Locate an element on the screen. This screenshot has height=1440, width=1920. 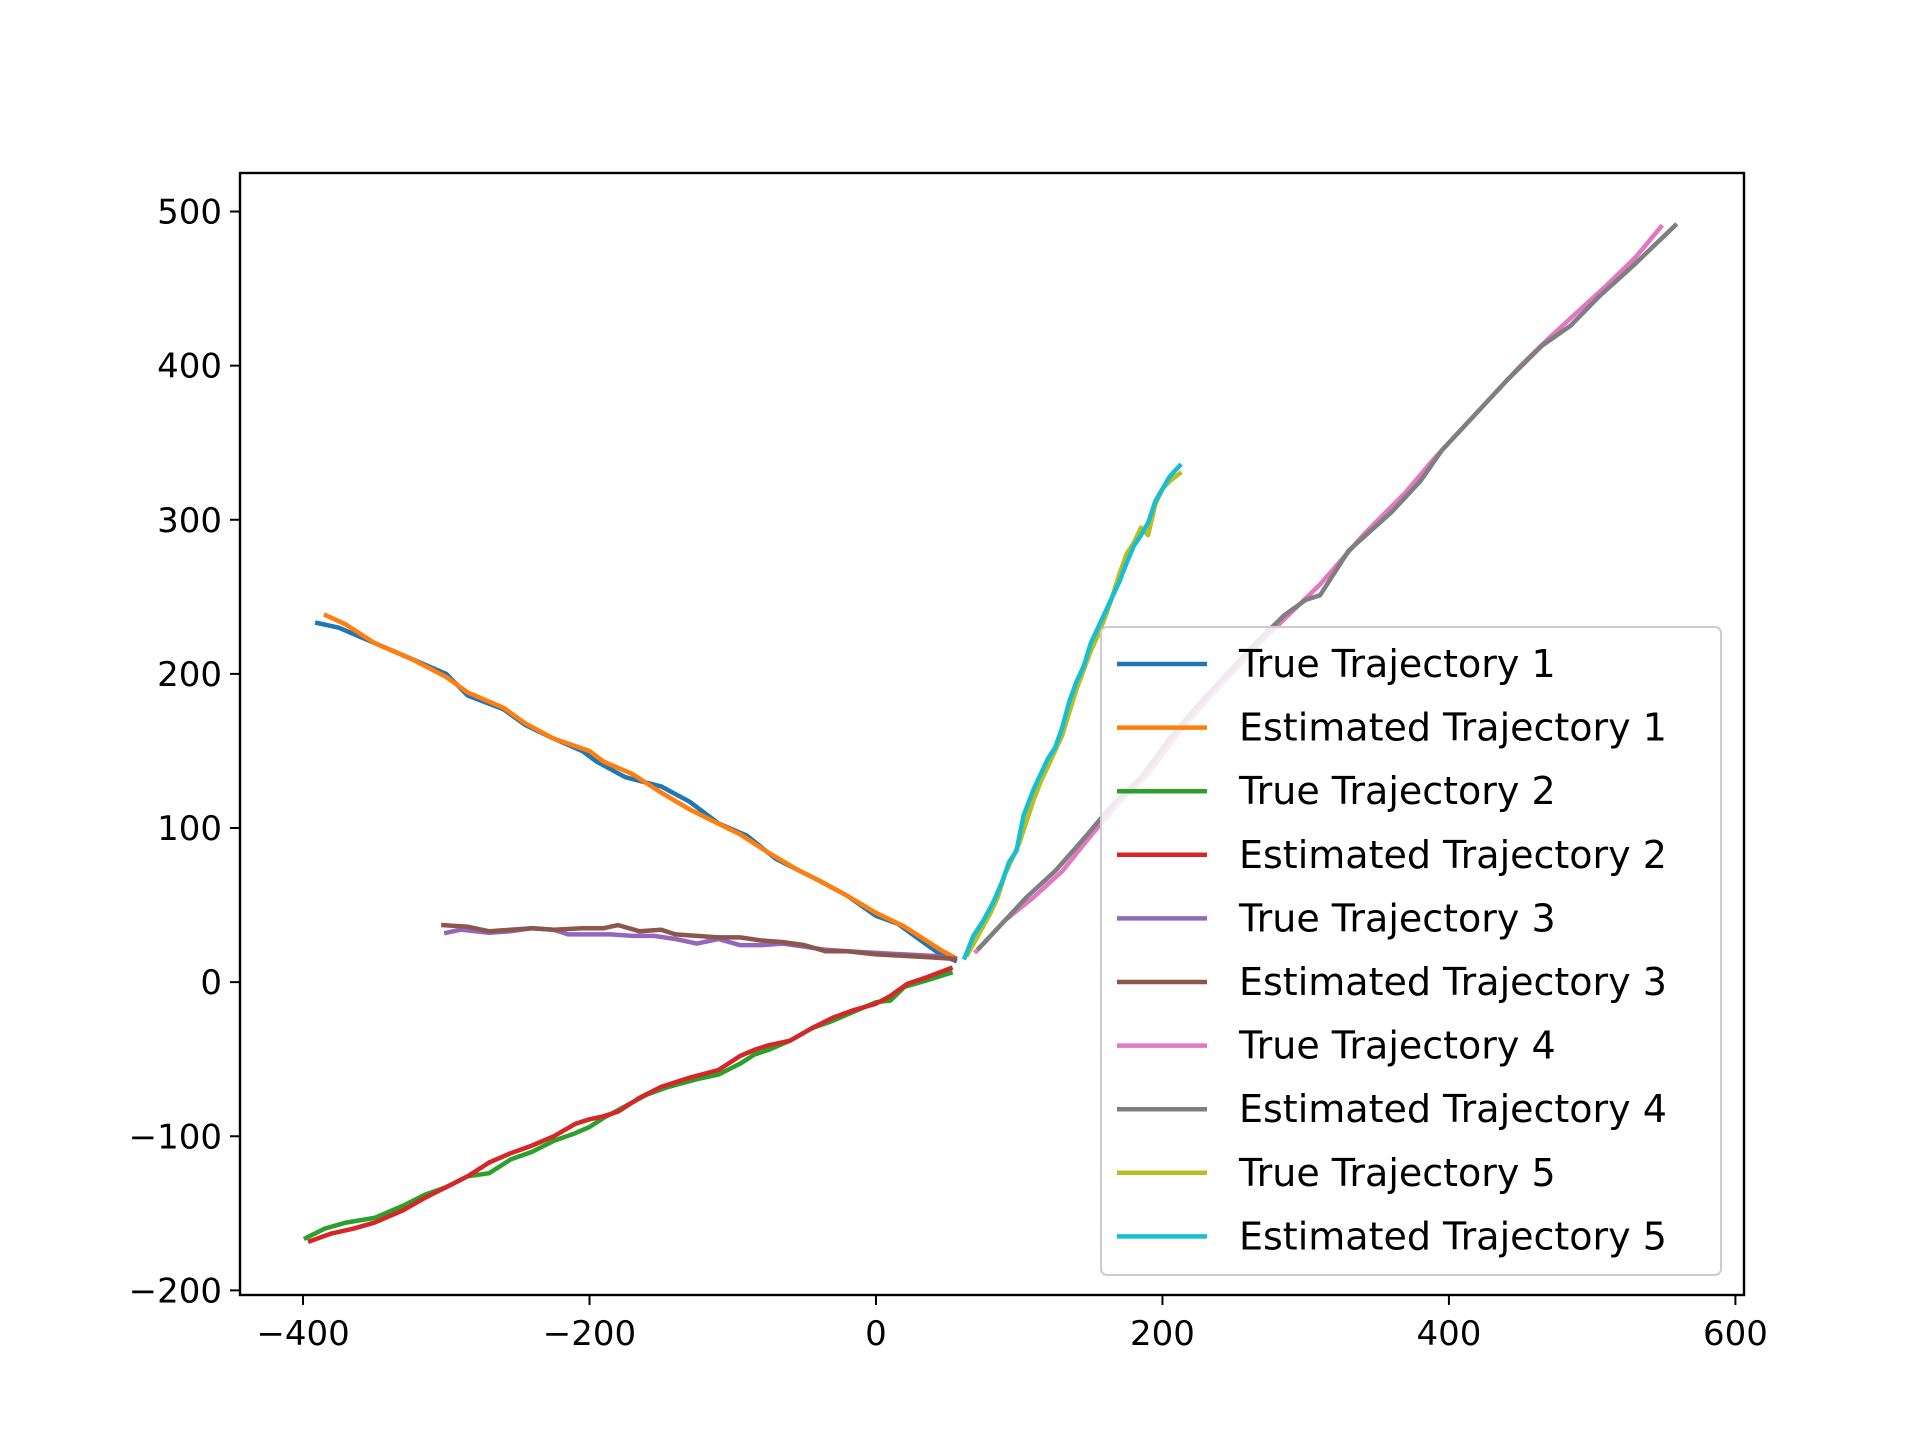
legend-label: True Trajectory 2 is located at coordinates (1397, 791).